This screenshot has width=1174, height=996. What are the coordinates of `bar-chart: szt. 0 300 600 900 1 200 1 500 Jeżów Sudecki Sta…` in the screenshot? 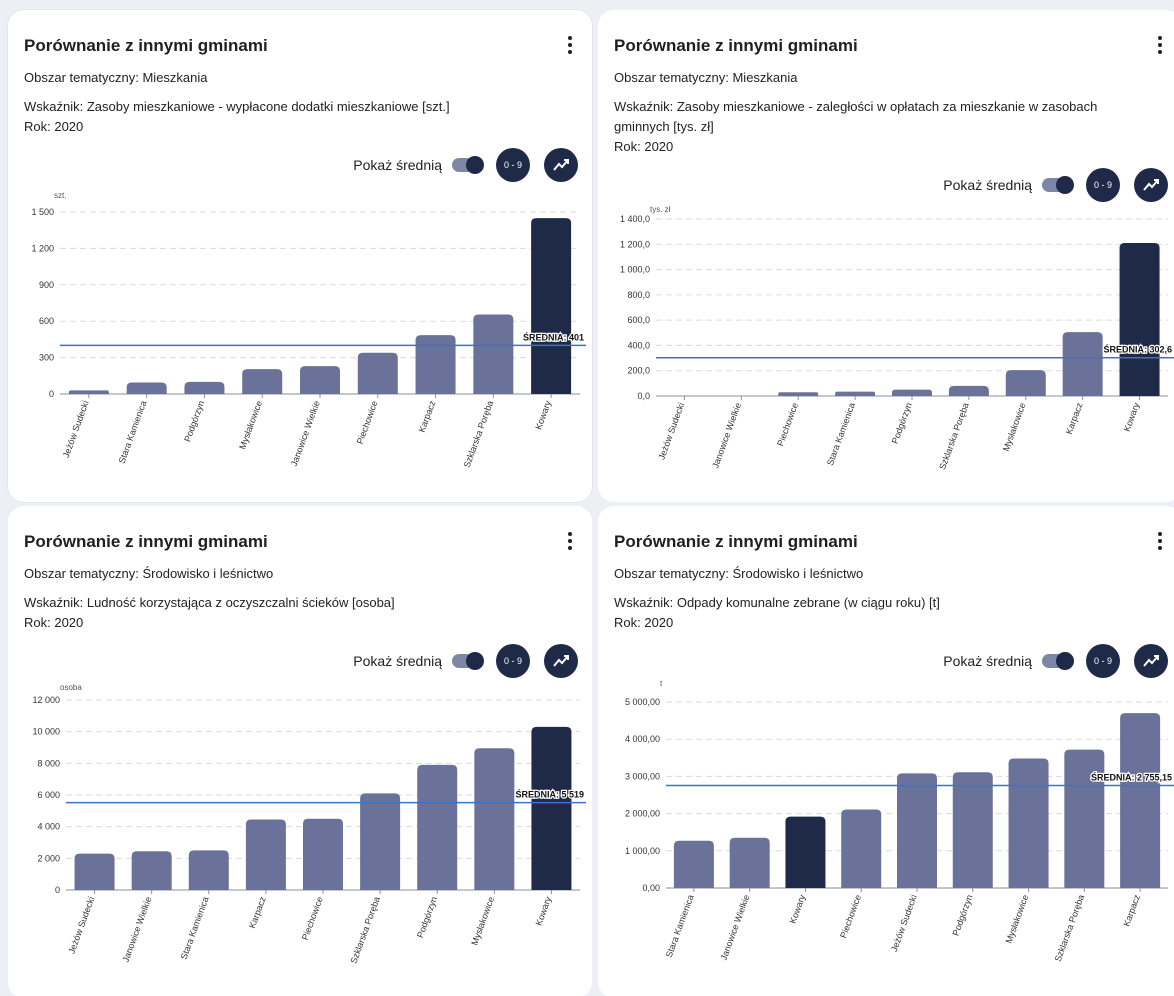 It's located at (308, 330).